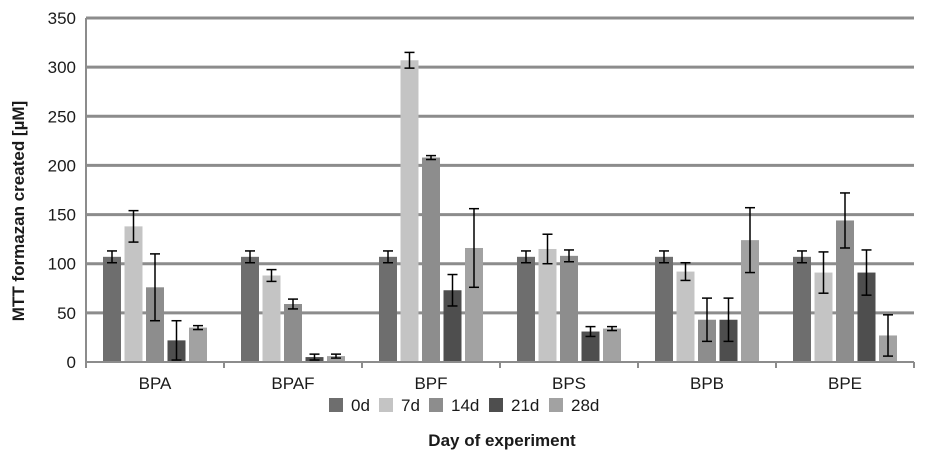 This screenshot has height=459, width=931. I want to click on y-tick-label: 150, so click(62, 215).